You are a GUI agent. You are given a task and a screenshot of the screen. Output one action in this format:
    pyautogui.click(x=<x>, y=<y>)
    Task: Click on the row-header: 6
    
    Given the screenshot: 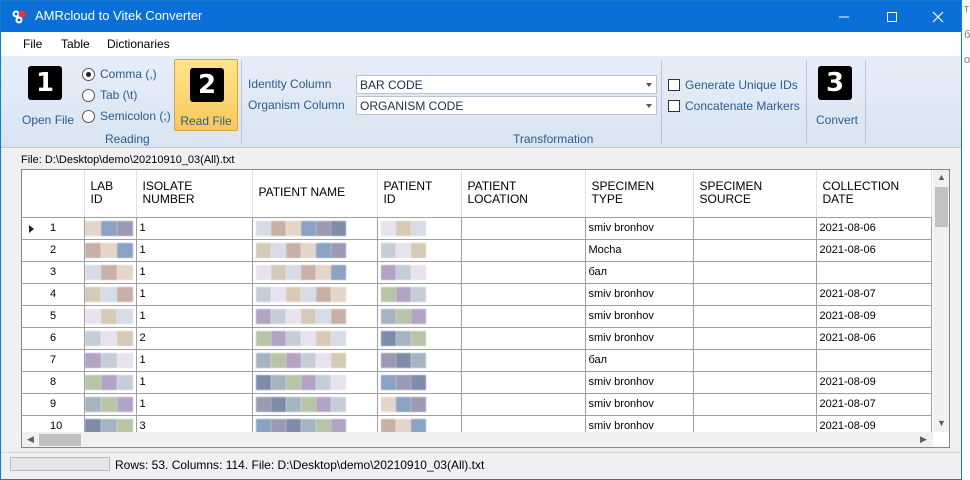 What is the action you would take?
    pyautogui.click(x=53, y=338)
    